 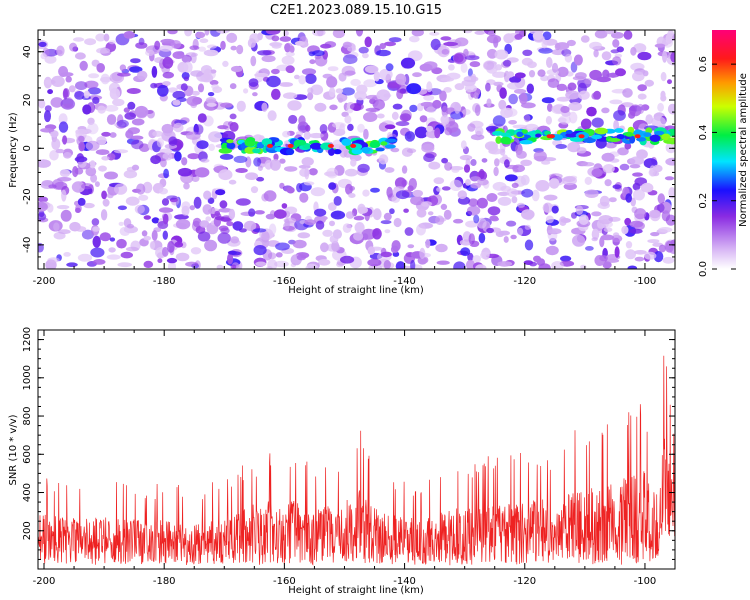 What do you see at coordinates (27, 454) in the screenshot?
I see `y-tick-label: 600` at bounding box center [27, 454].